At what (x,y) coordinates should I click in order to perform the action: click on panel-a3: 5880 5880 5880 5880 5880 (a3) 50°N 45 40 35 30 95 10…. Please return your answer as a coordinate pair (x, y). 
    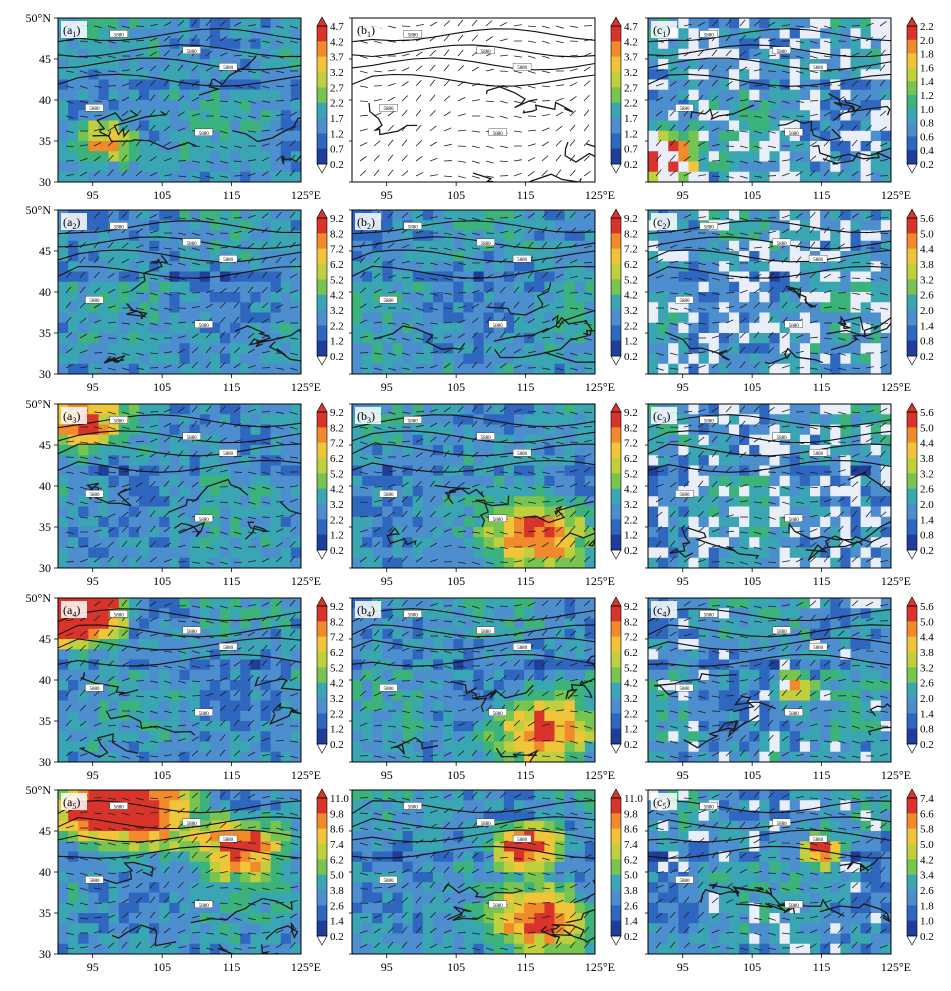
    Looking at the image, I should click on (185, 492).